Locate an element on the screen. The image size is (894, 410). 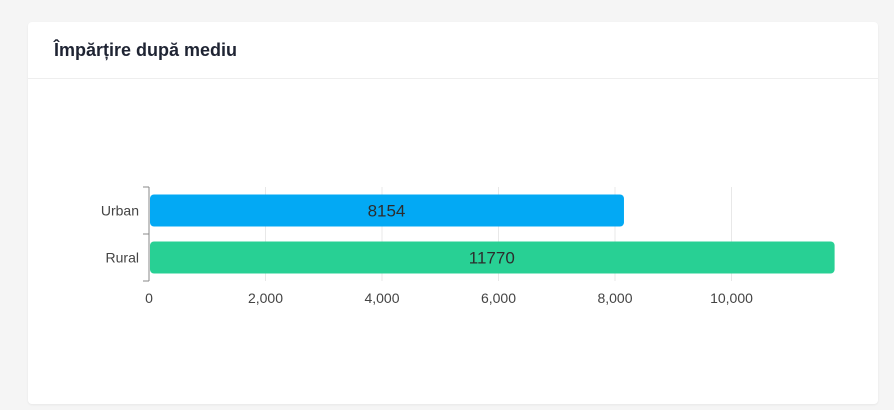
card-title: Împărțire după mediu is located at coordinates (146, 49).